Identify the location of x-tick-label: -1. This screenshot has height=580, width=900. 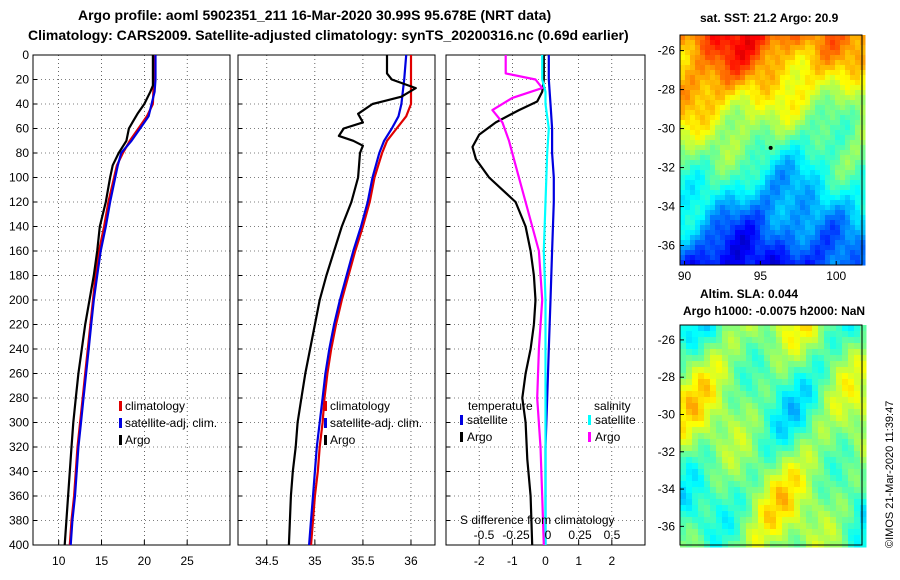
(512, 561).